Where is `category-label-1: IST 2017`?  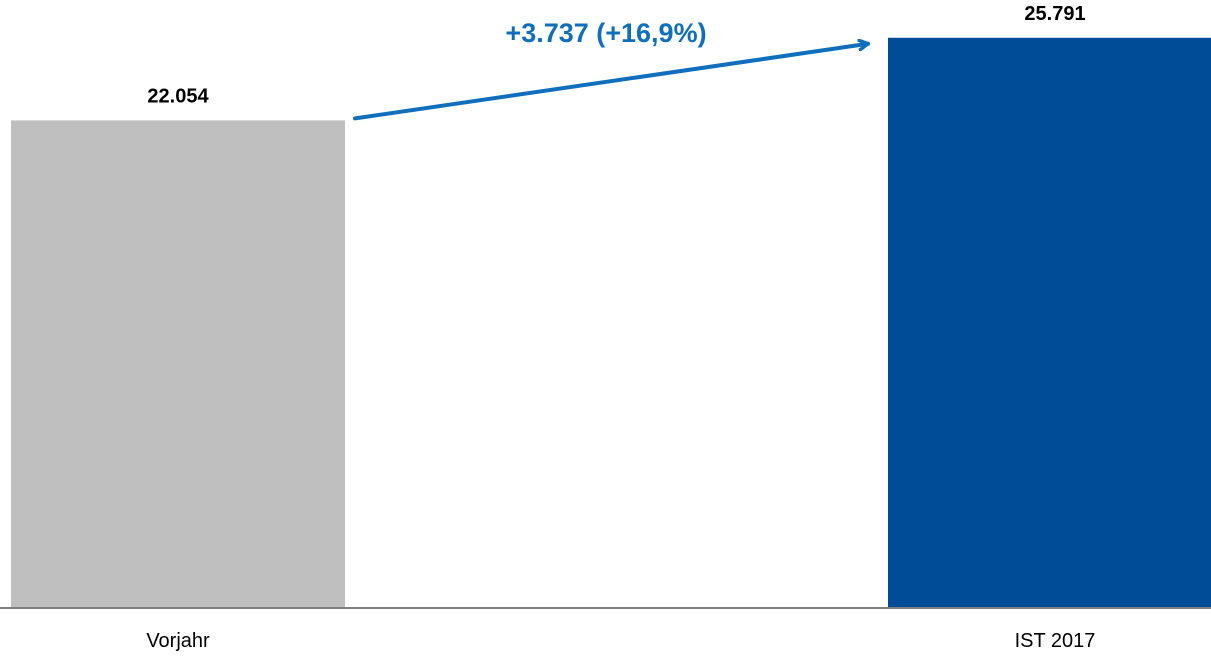 category-label-1: IST 2017 is located at coordinates (1055, 641).